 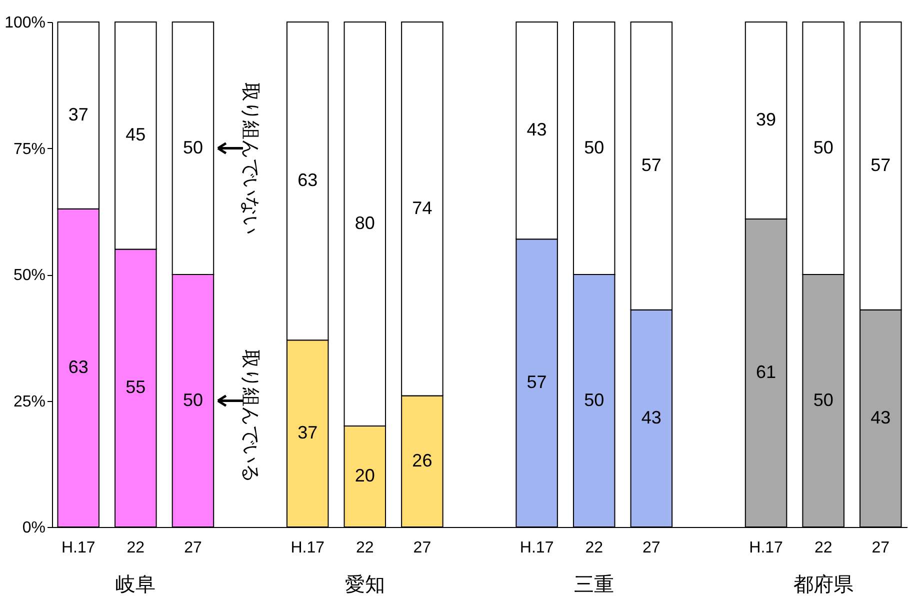 What do you see at coordinates (594, 585) in the screenshot?
I see `text: 三重` at bounding box center [594, 585].